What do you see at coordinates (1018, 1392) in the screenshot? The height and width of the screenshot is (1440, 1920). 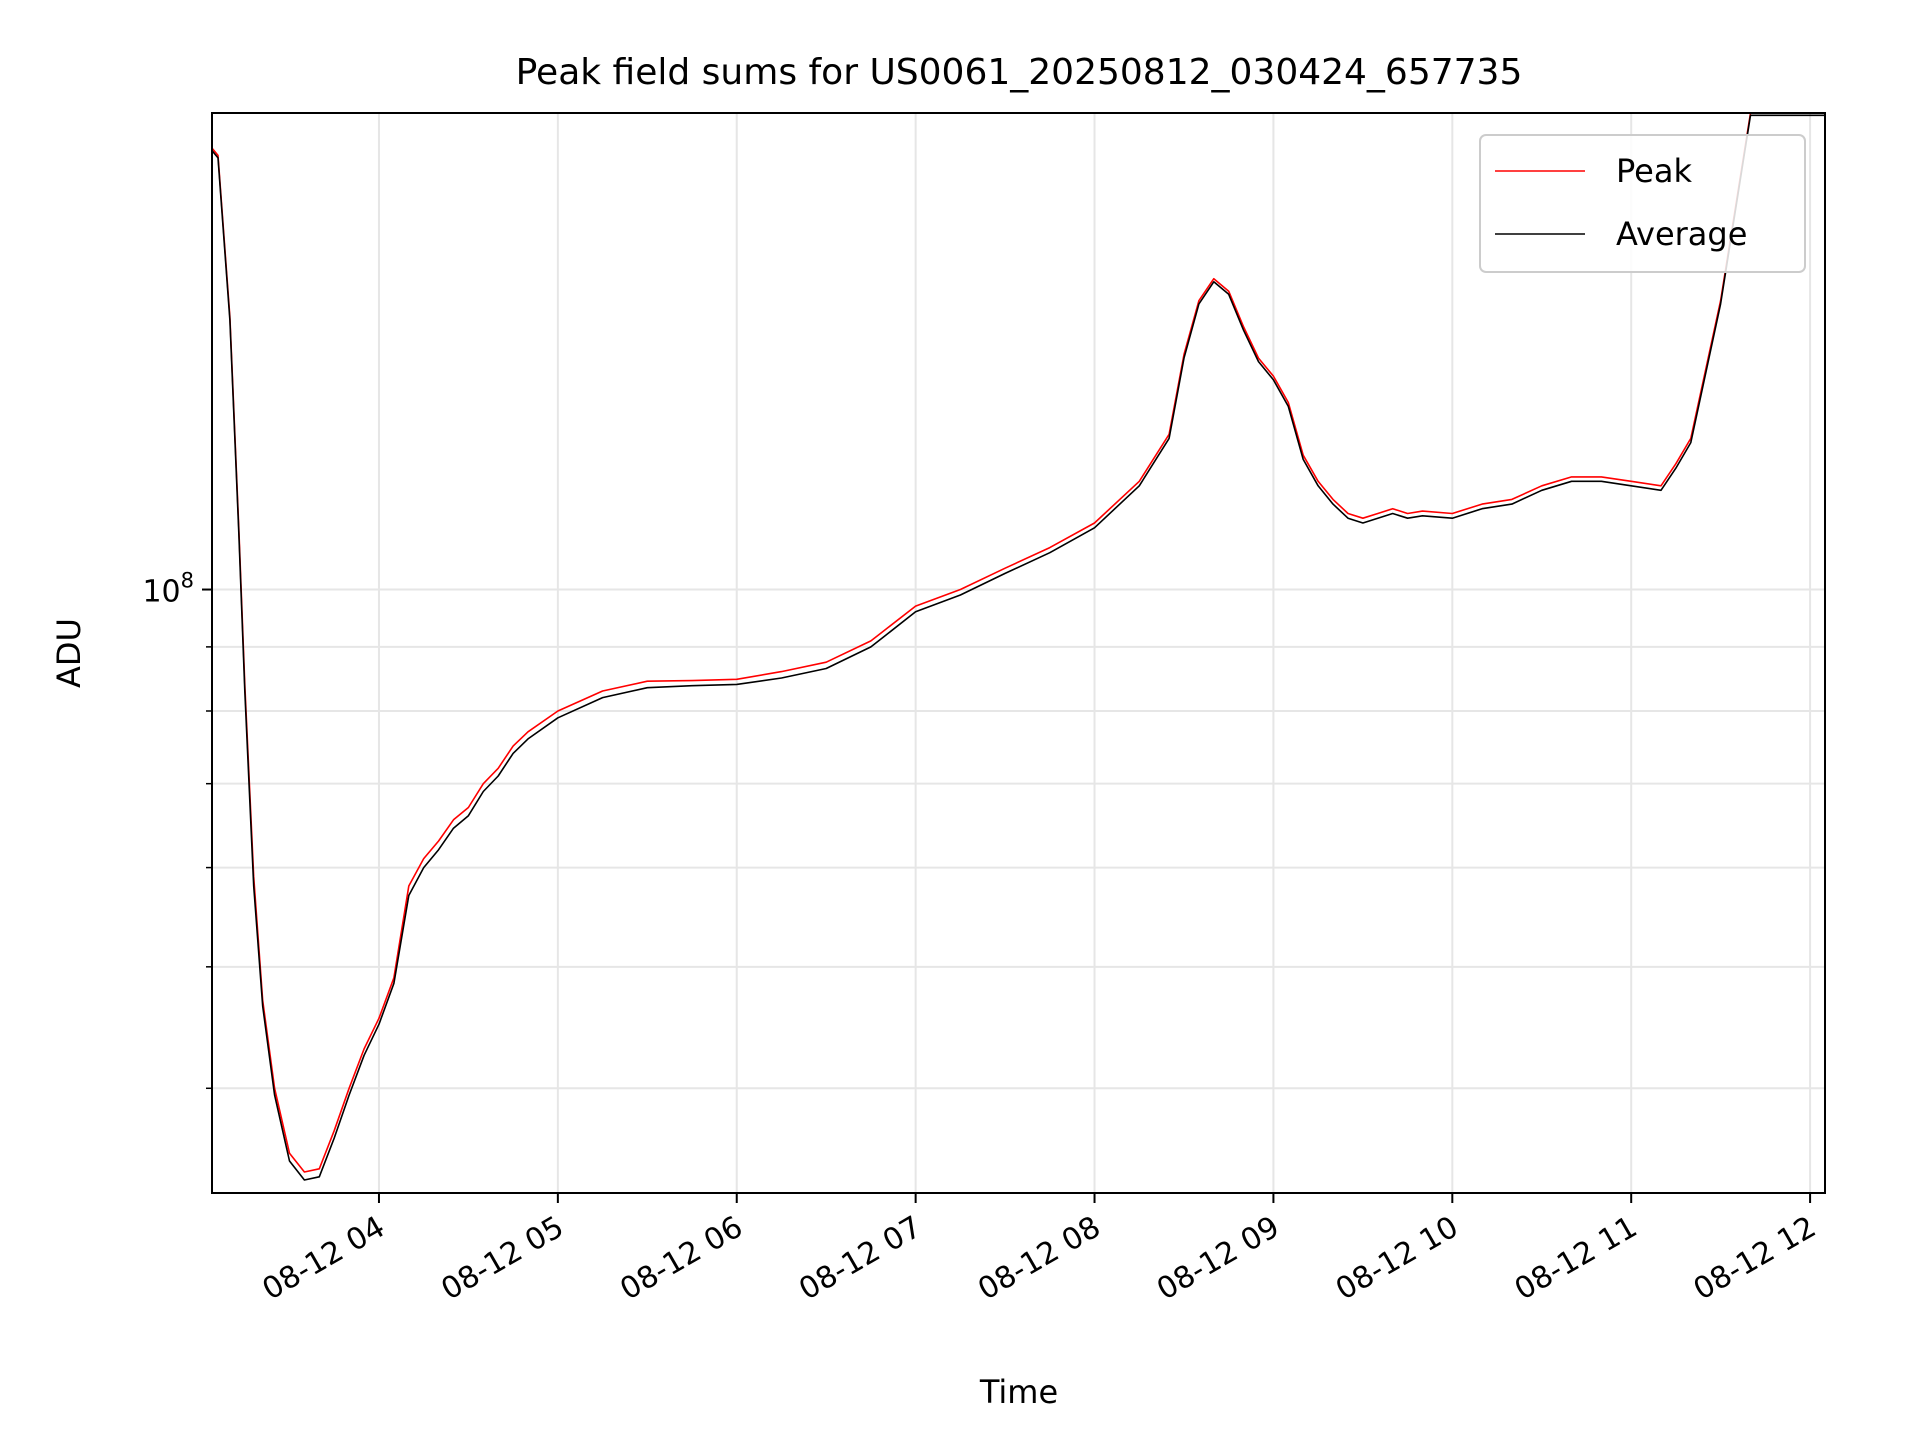 I see `x-axis-label: Time` at bounding box center [1018, 1392].